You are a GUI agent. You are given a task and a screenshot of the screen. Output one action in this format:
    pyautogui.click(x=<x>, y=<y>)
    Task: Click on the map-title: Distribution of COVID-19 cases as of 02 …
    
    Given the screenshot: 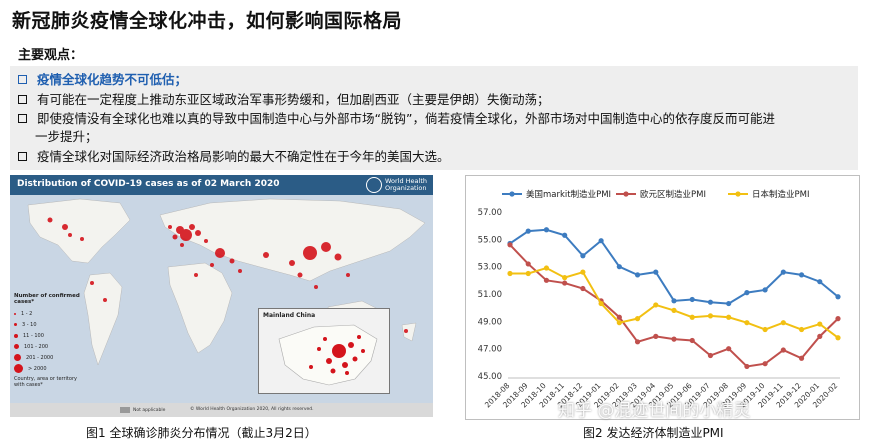 What is the action you would take?
    pyautogui.click(x=148, y=184)
    